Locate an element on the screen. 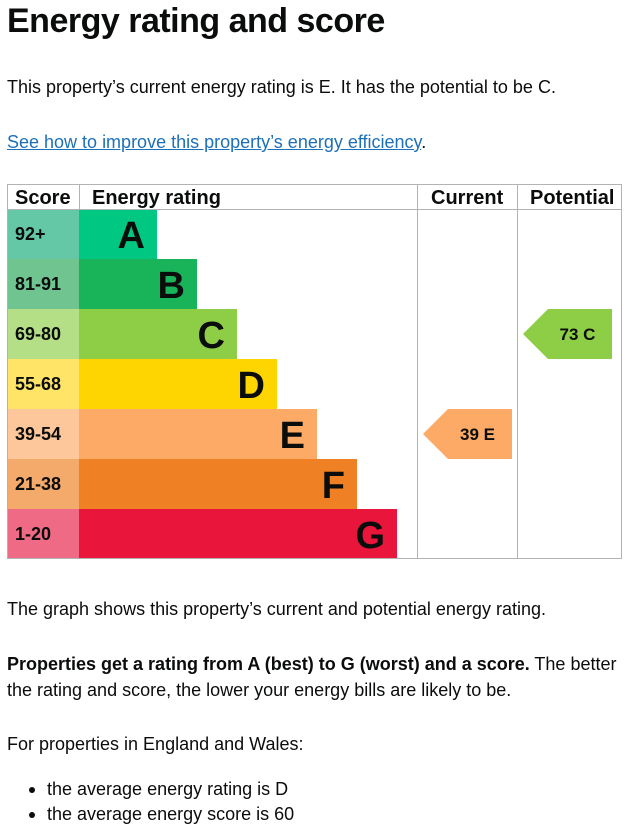 Image resolution: width=634 pixels, height=832 pixels. current-rating-arrow is located at coordinates (467, 434).